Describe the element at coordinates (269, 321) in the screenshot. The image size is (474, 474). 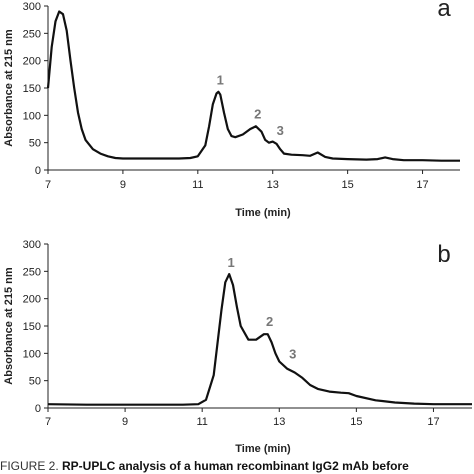
I see `panel-b-peak-label: 2` at that location.